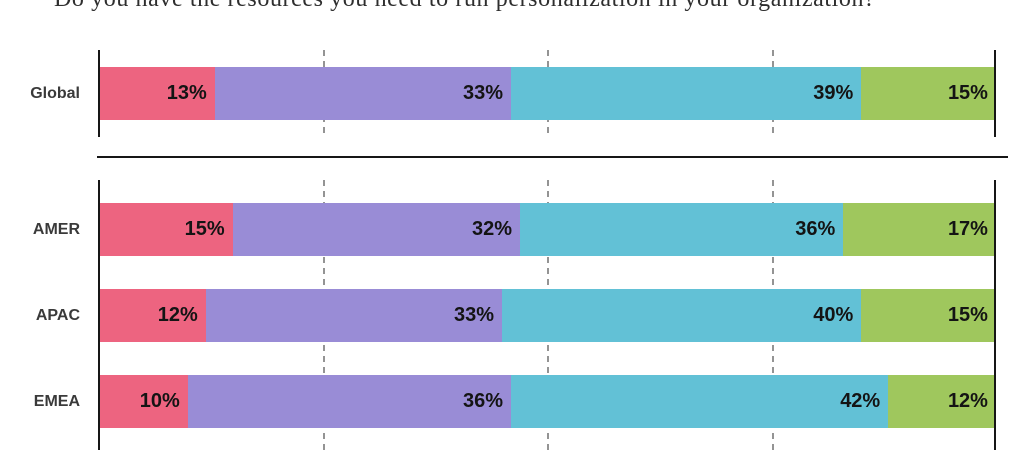  I want to click on row-label-apac: APAC, so click(57, 315).